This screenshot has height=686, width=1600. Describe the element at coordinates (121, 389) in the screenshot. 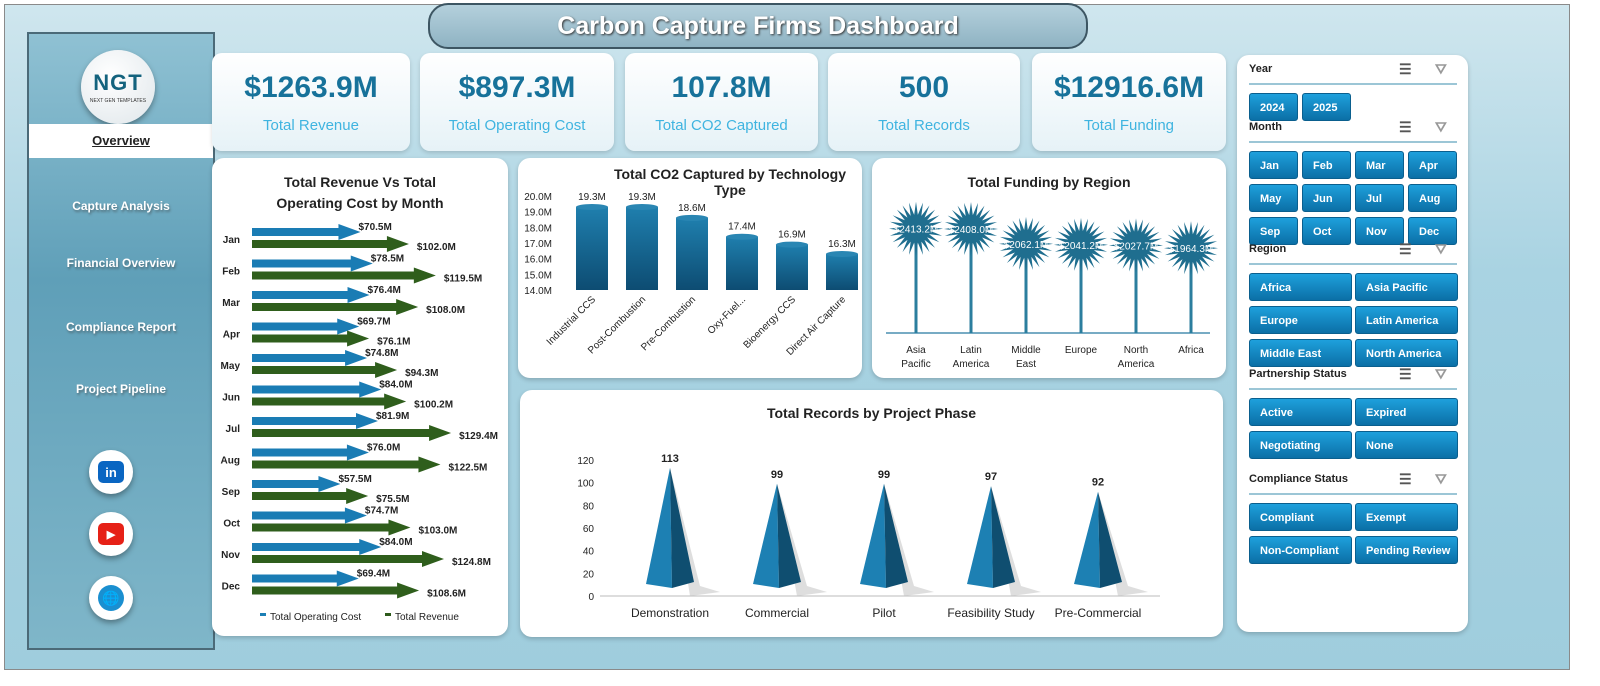

I see `sidebar-item-project-pipeline: Project Pipeline` at that location.